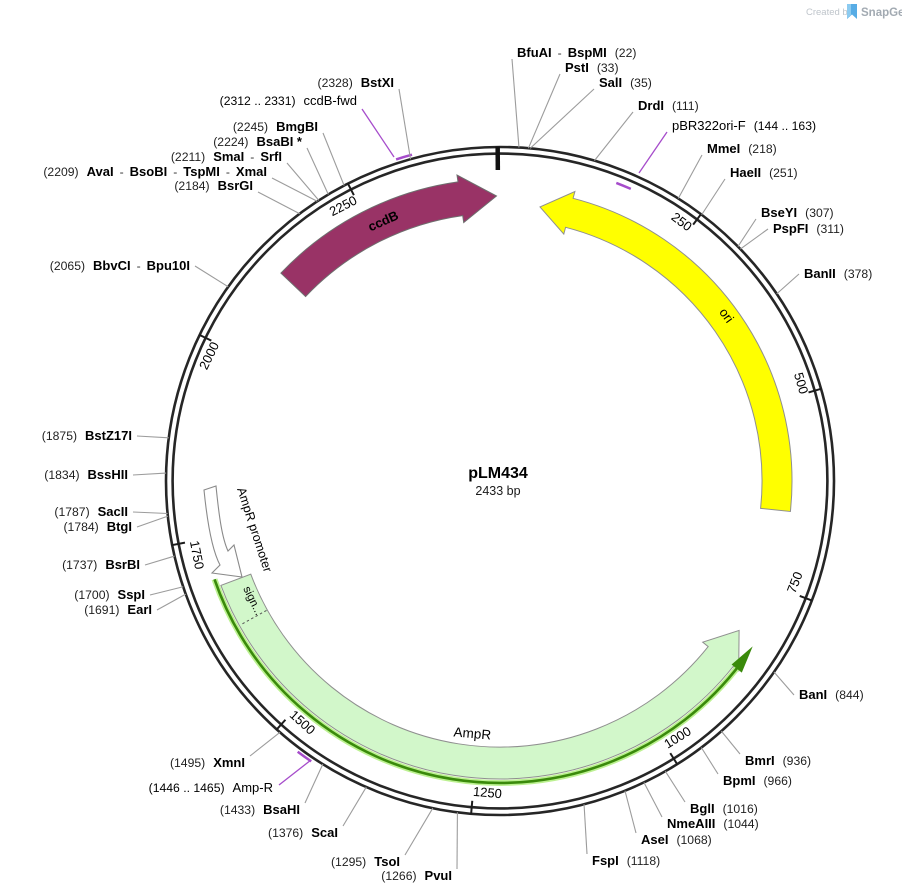 This screenshot has width=902, height=894. I want to click on primer-annotation-ccdb-fwd, so click(404, 157).